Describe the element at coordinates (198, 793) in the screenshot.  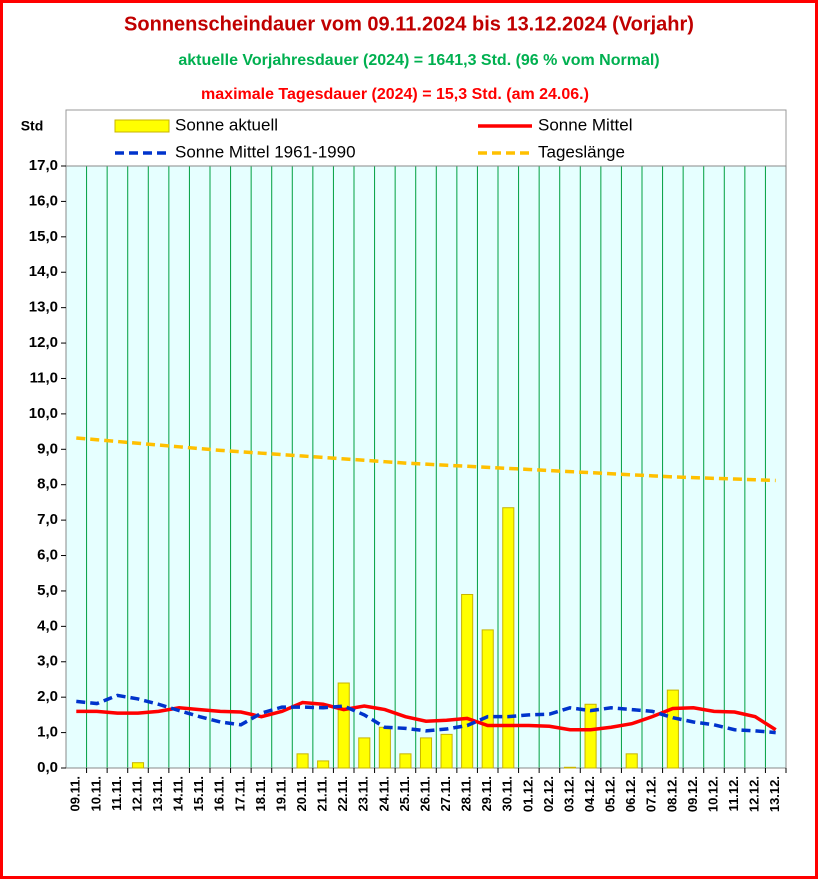
I see `x-tick-label: 15.11.` at that location.